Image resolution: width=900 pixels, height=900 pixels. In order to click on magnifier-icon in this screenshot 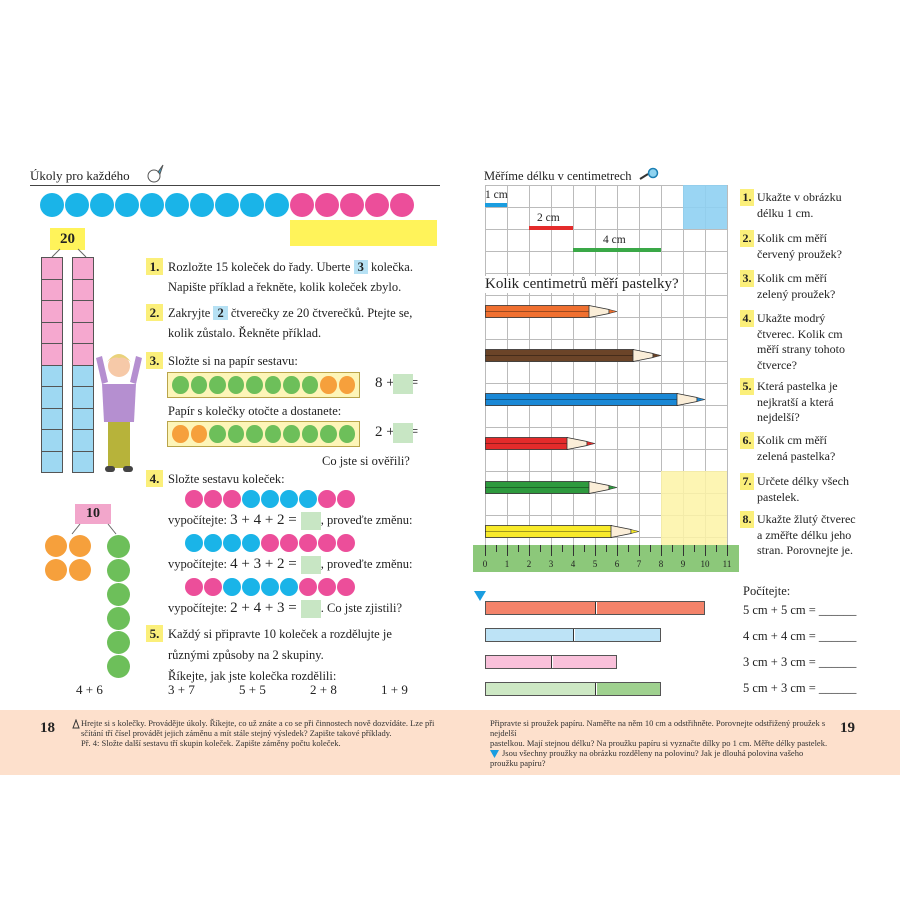, I will do `click(649, 173)`.